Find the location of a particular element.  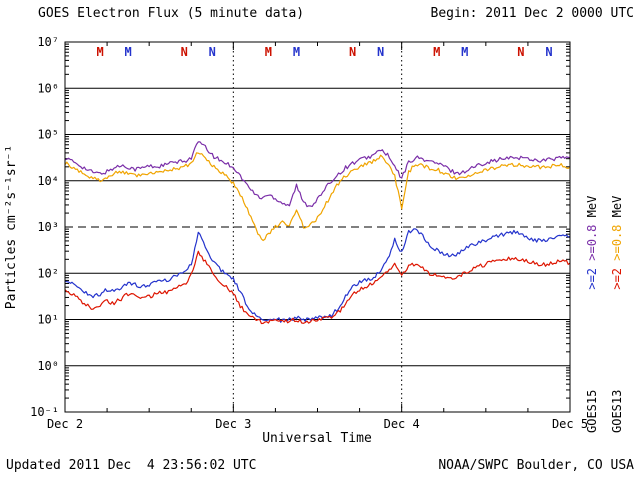

goes15-e2-label: >=2 is located at coordinates (592, 278).